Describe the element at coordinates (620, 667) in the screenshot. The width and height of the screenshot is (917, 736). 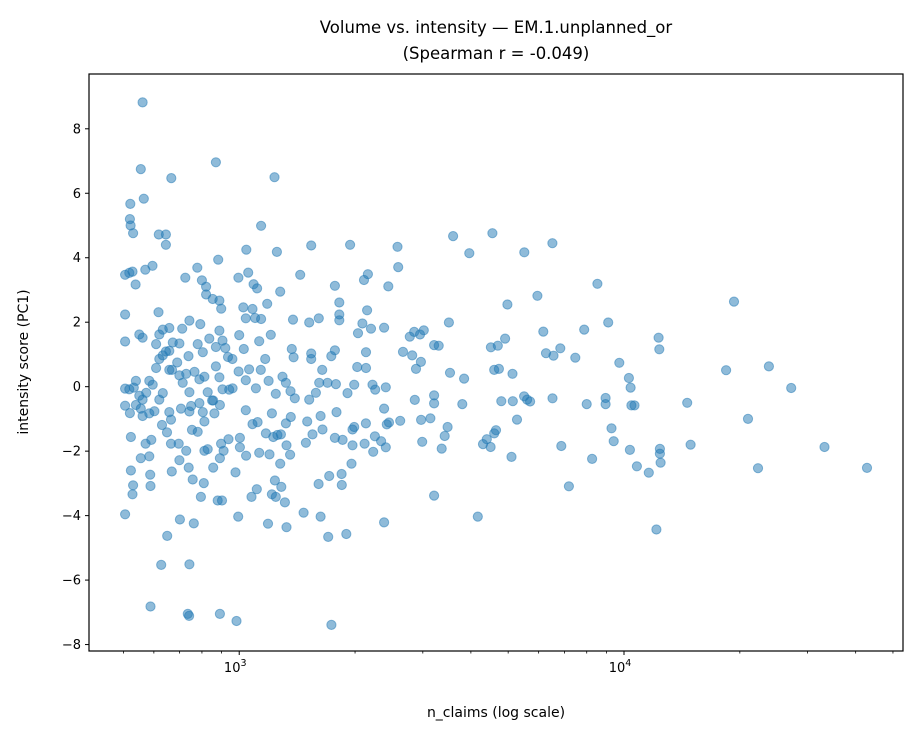
I see `x-tick-label: 104` at that location.